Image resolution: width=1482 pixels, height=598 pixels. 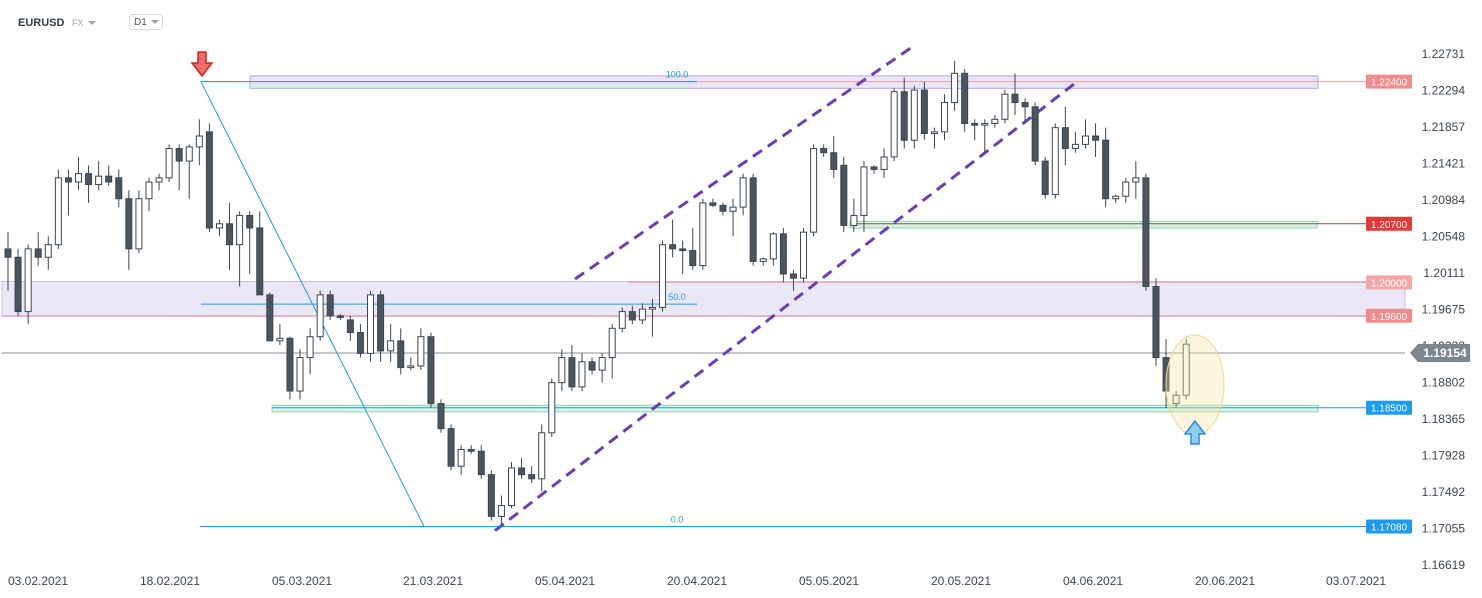 What do you see at coordinates (1389, 81) in the screenshot?
I see `price-tag: 1.22400` at bounding box center [1389, 81].